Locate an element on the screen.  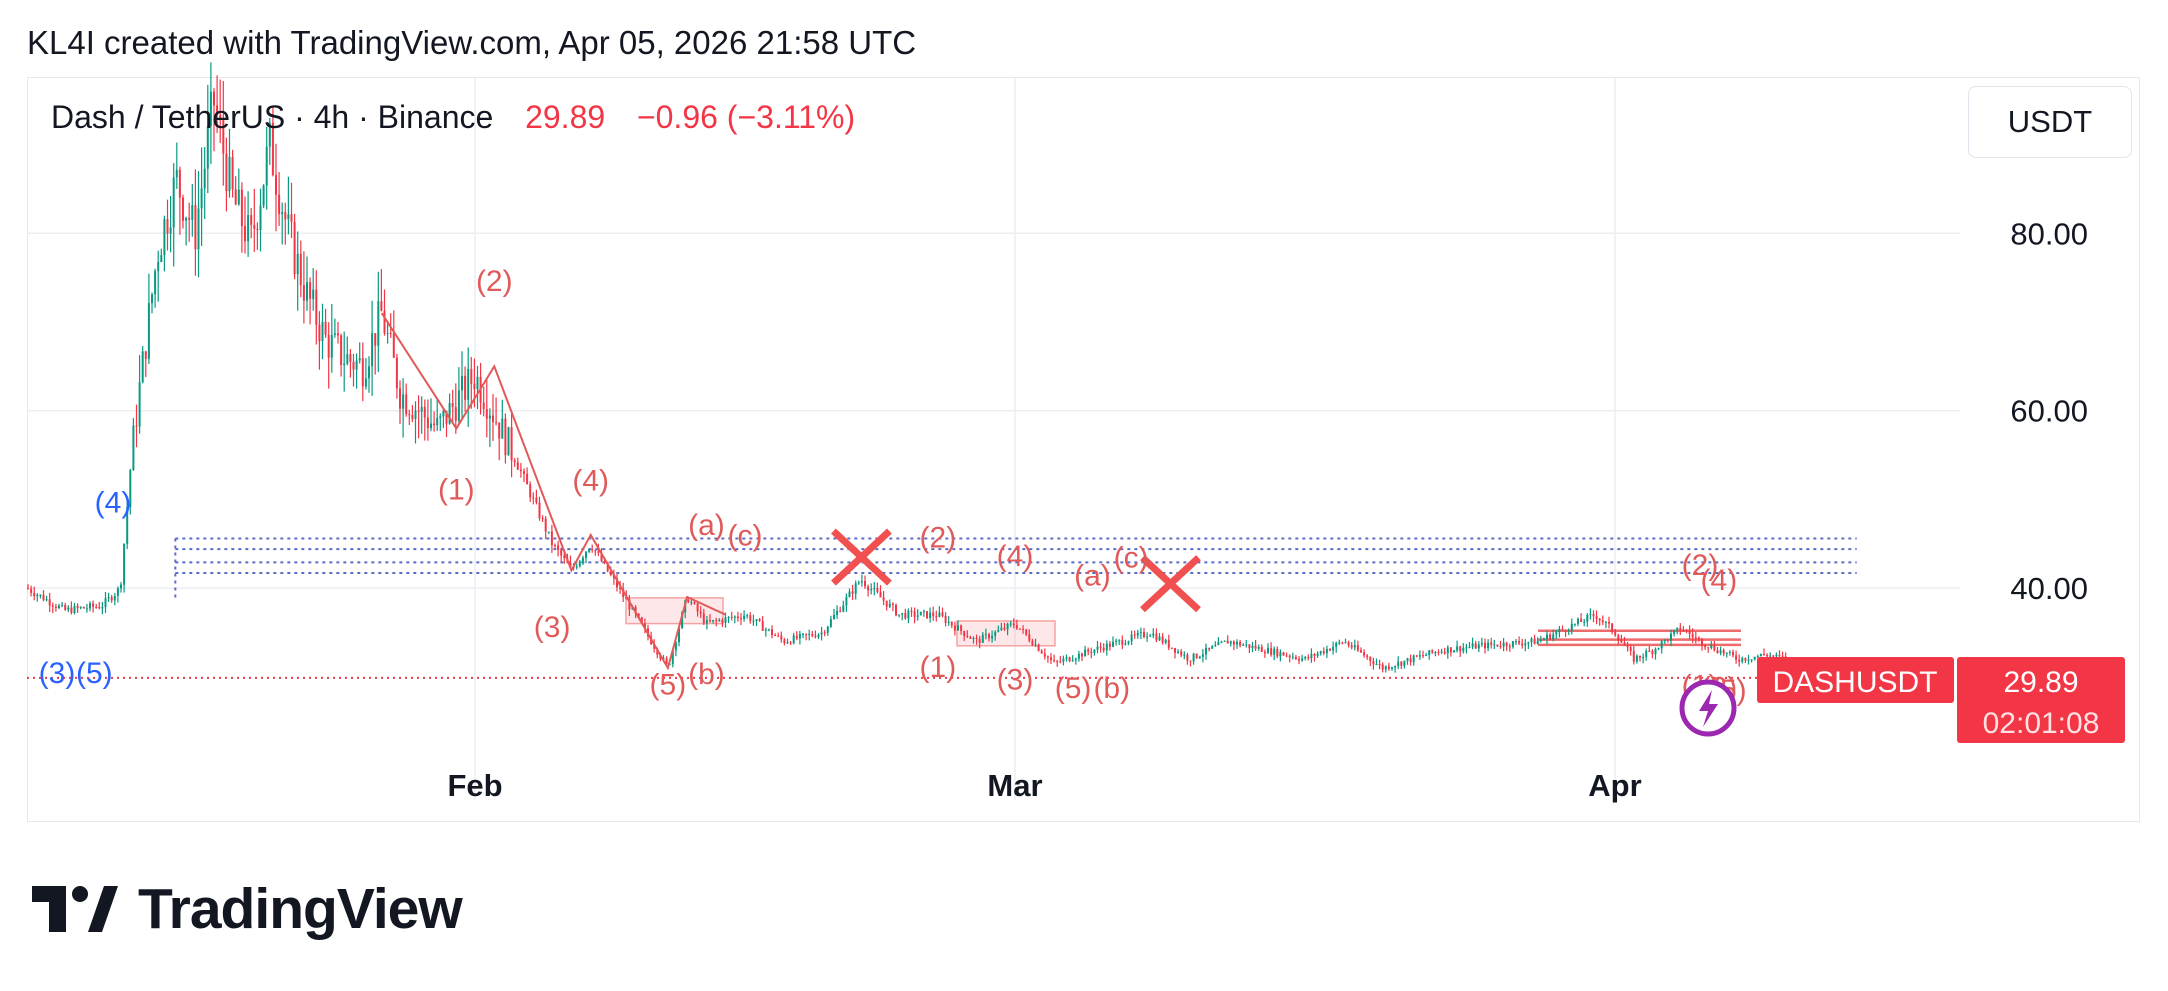
currency-button: USDT is located at coordinates (2050, 122).